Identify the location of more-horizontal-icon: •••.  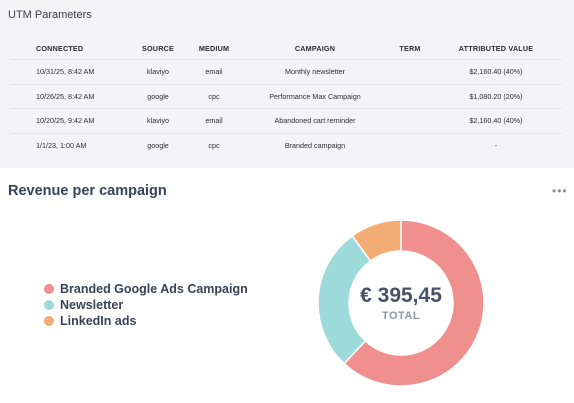
(560, 191).